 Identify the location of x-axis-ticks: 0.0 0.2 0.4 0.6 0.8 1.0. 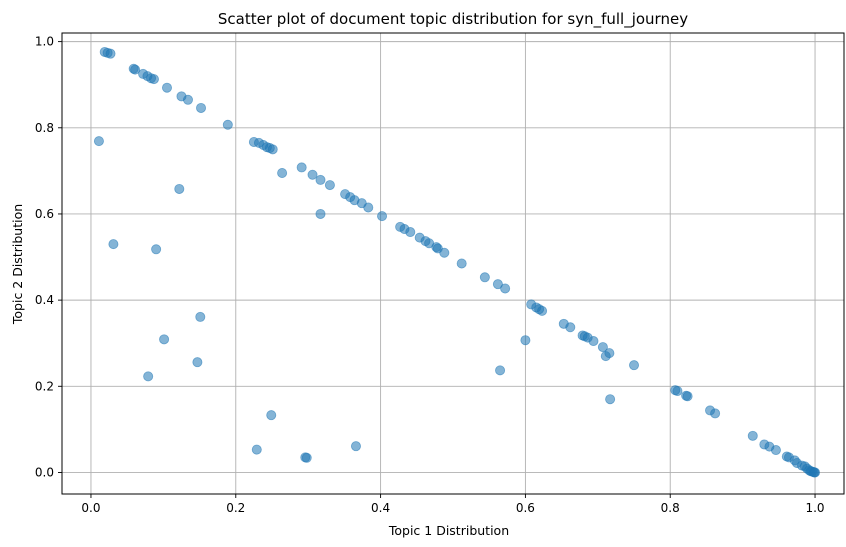
(453, 504).